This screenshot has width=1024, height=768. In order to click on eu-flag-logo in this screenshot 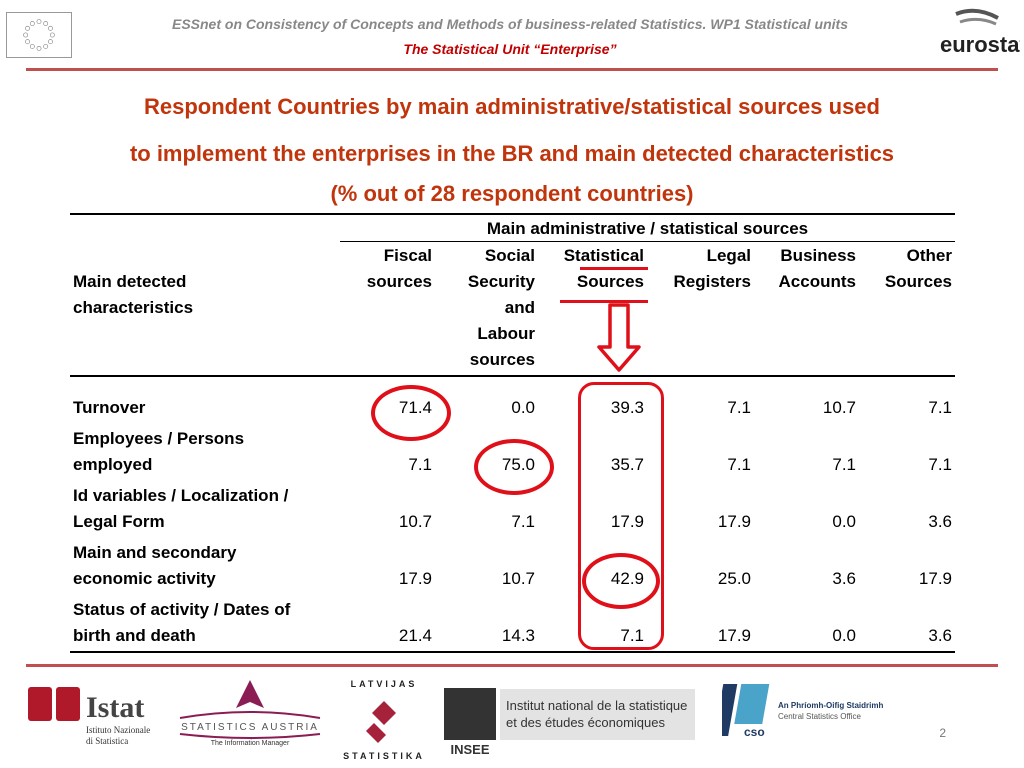, I will do `click(39, 35)`.